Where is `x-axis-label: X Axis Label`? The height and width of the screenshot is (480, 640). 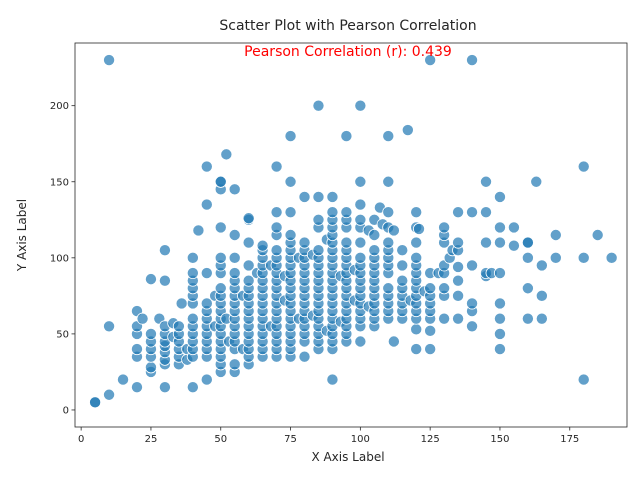 x-axis-label: X Axis Label is located at coordinates (347, 457).